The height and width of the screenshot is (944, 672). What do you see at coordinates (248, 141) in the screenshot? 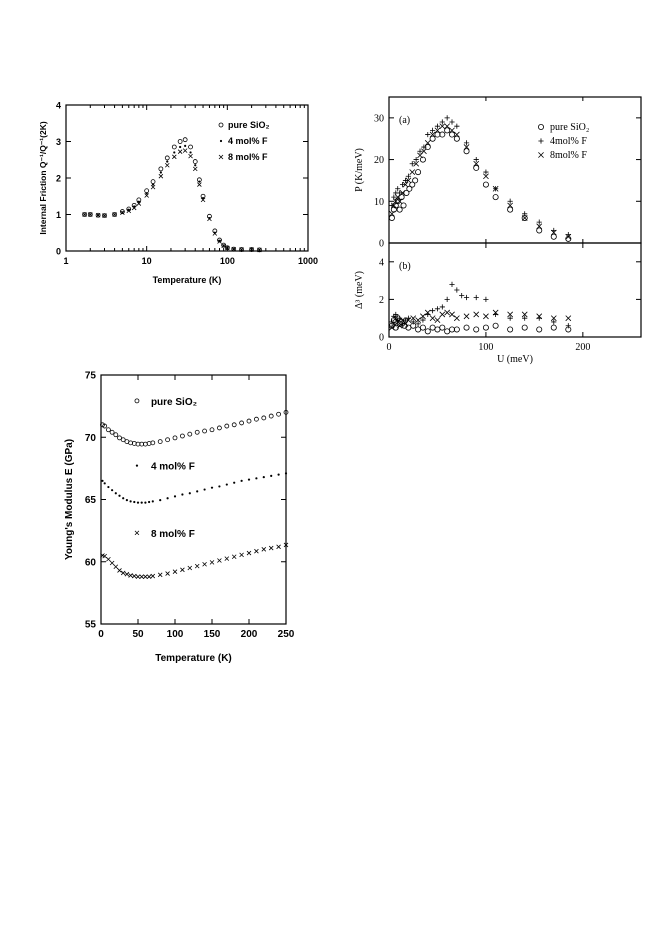
I see `friction-legend-label: 4 mol% F` at bounding box center [248, 141].